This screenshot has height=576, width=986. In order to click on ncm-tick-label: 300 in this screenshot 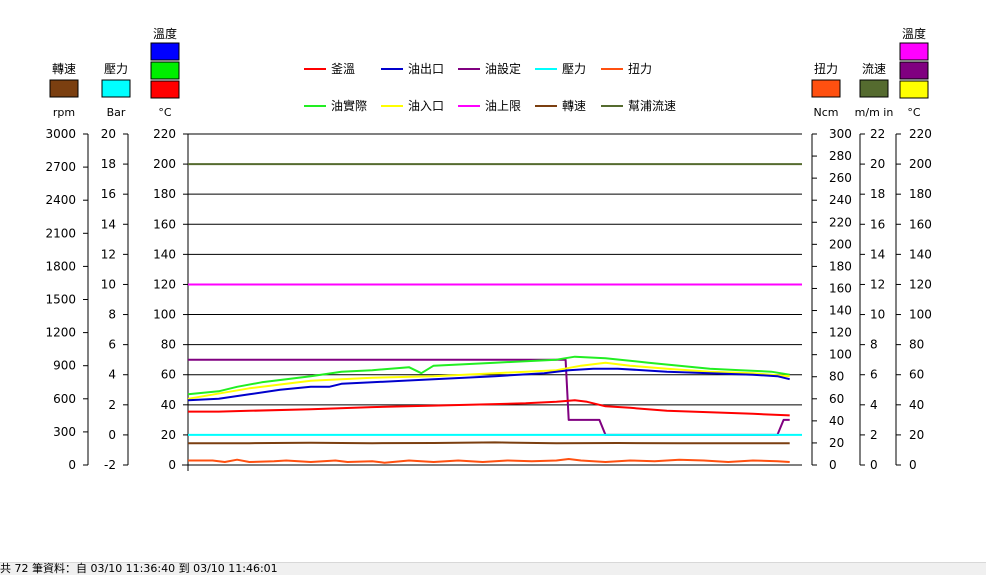, I will do `click(840, 134)`.